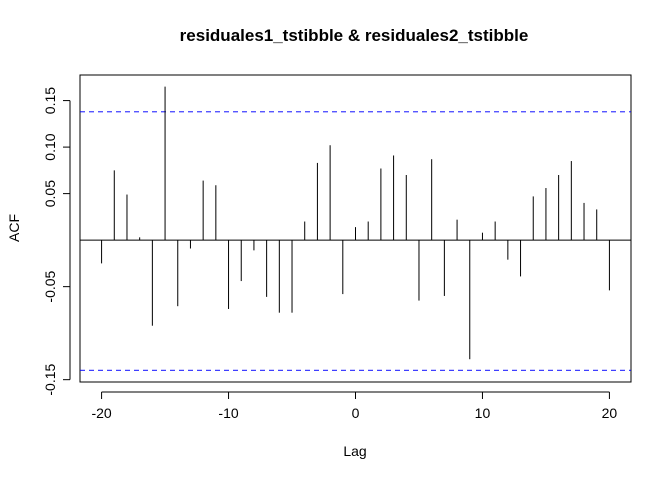 The height and width of the screenshot is (480, 672). Describe the element at coordinates (228, 413) in the screenshot. I see `x-tick-label: -10` at that location.